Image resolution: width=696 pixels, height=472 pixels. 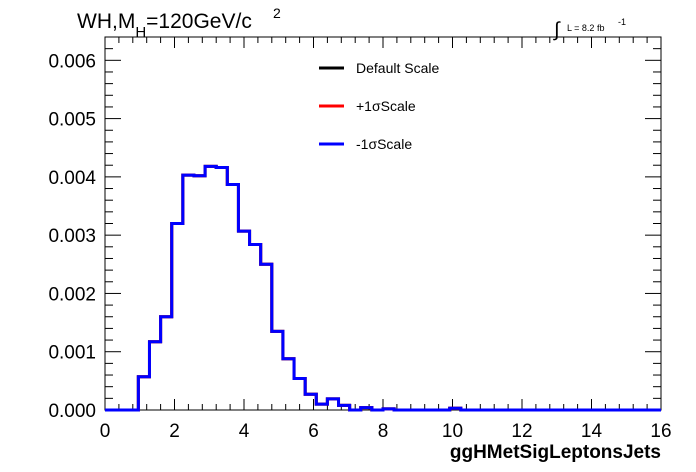 I want to click on y-tick-label: 0.002, so click(x=72, y=294).